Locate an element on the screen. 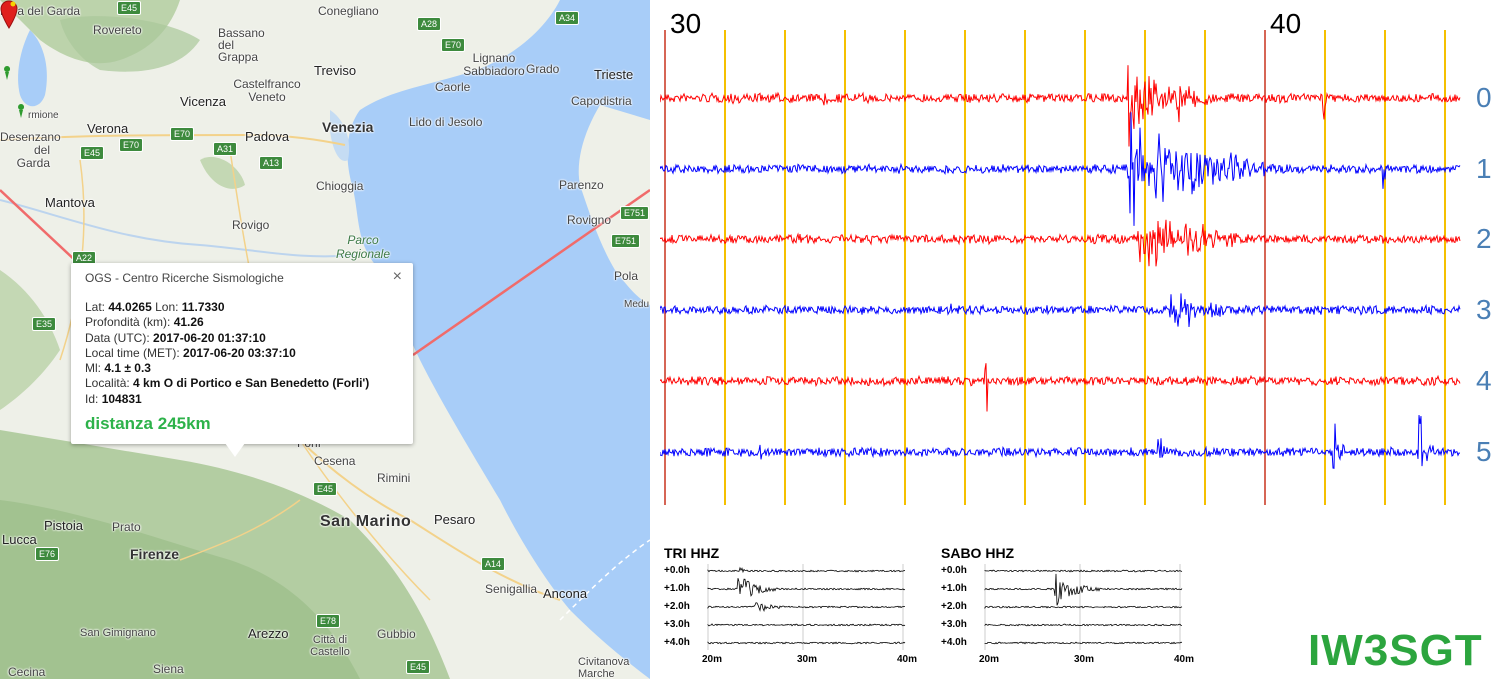 The width and height of the screenshot is (1500, 679). map-label-civitanova: Civitanova Marche is located at coordinates (604, 667).